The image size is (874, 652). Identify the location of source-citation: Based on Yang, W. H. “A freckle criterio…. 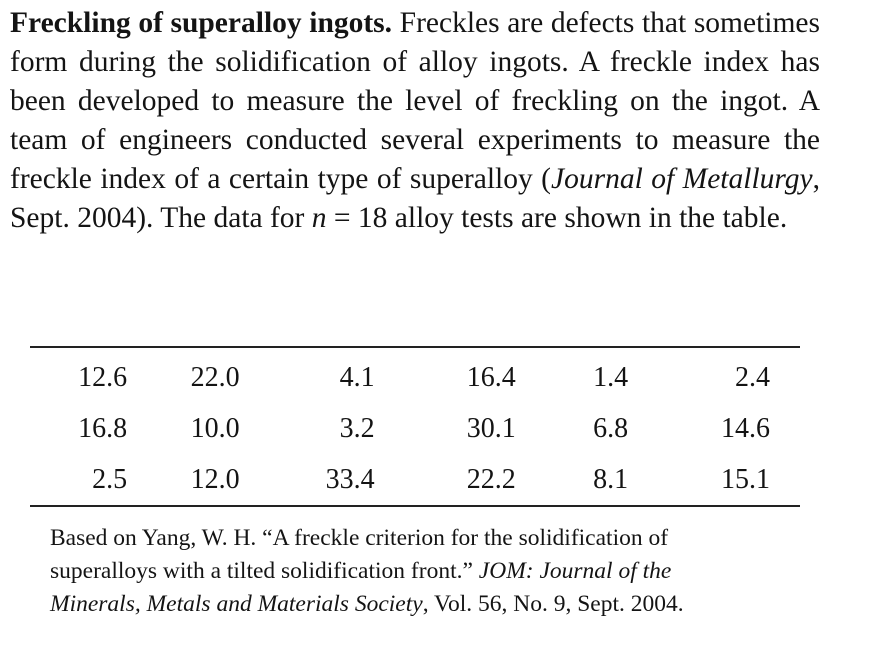
(400, 571).